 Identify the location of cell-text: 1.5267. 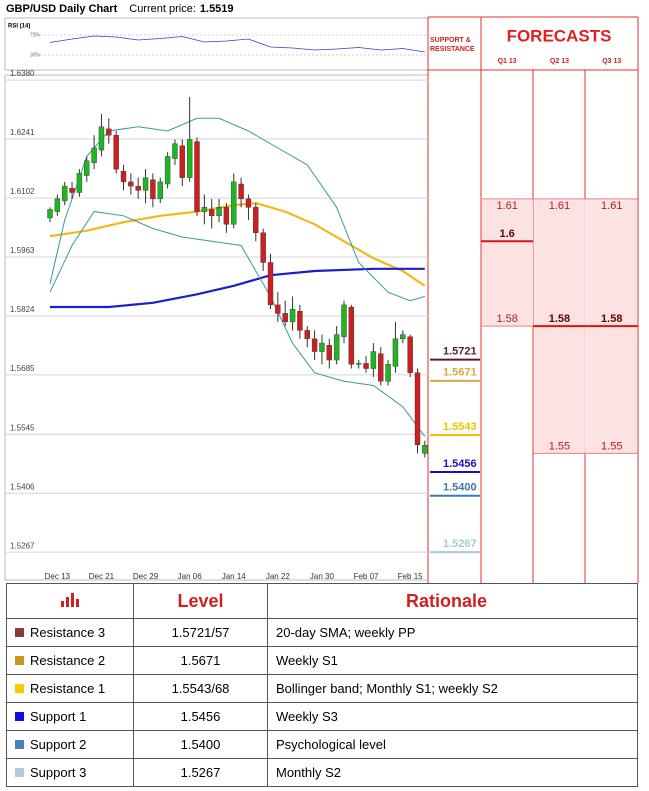
(200, 772).